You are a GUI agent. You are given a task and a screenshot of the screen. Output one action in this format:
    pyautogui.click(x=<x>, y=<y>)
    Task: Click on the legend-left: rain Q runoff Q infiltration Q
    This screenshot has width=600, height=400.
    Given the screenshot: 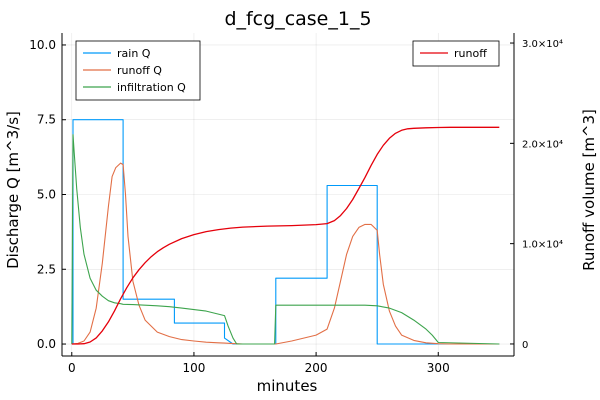 What is the action you would take?
    pyautogui.click(x=138, y=70)
    